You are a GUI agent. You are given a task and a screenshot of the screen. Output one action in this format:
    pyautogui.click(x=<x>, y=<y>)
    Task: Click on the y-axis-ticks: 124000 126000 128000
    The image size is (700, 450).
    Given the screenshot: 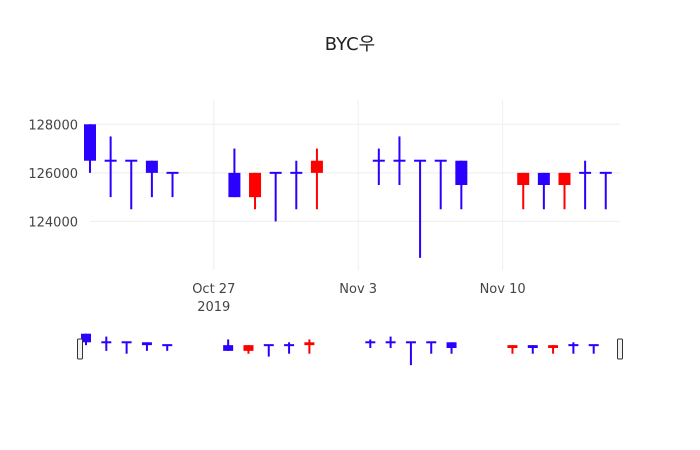 What is the action you would take?
    pyautogui.click(x=53, y=174)
    